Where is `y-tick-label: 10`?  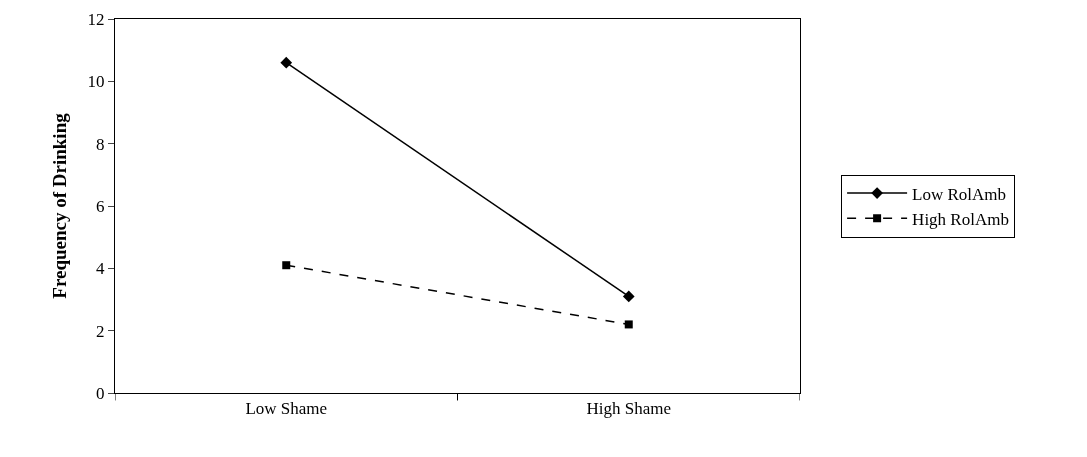
y-tick-label: 10 is located at coordinates (96, 82).